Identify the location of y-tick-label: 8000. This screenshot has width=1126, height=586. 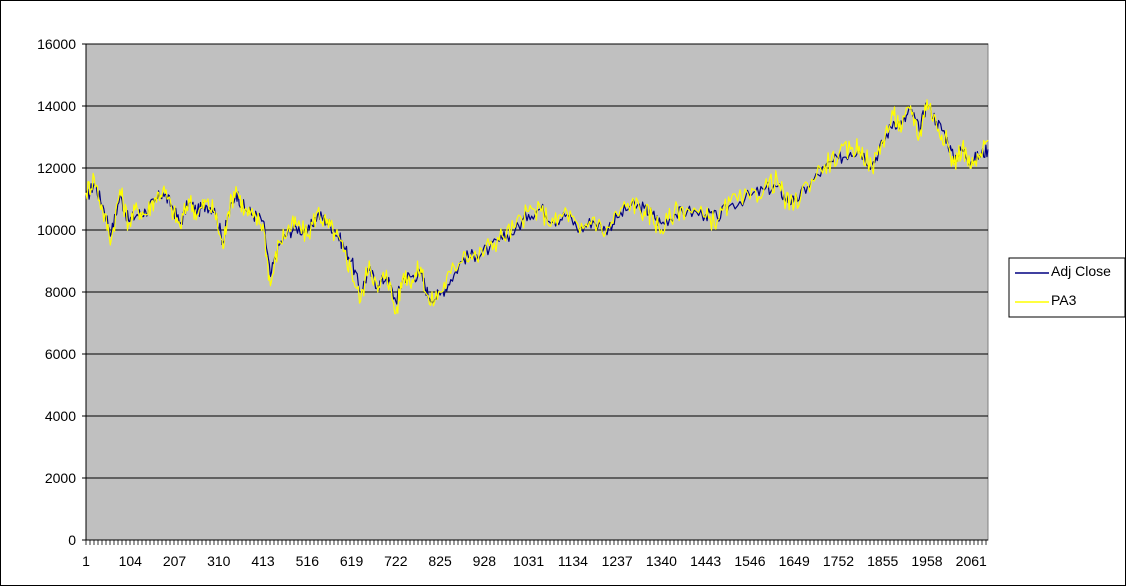
(60, 292).